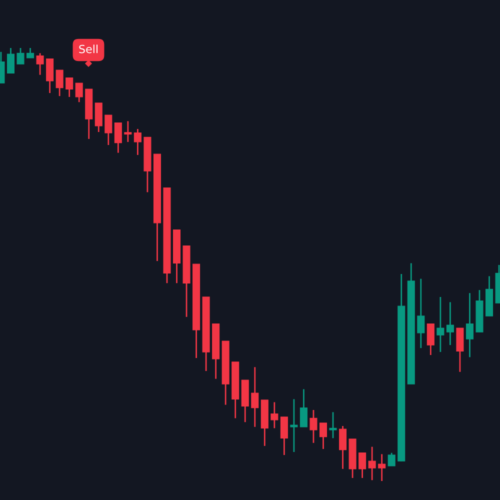  I want to click on annotation: Sell, so click(88, 49).